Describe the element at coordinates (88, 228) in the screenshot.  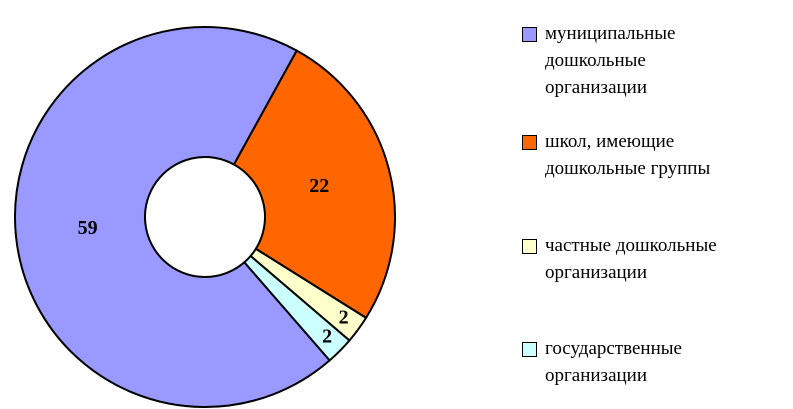
I see `data-label: 59` at that location.